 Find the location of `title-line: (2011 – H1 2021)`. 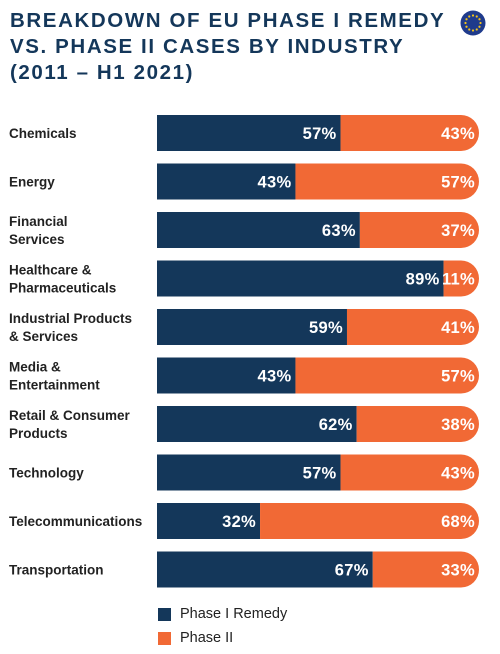

title-line: (2011 – H1 2021) is located at coordinates (102, 72).